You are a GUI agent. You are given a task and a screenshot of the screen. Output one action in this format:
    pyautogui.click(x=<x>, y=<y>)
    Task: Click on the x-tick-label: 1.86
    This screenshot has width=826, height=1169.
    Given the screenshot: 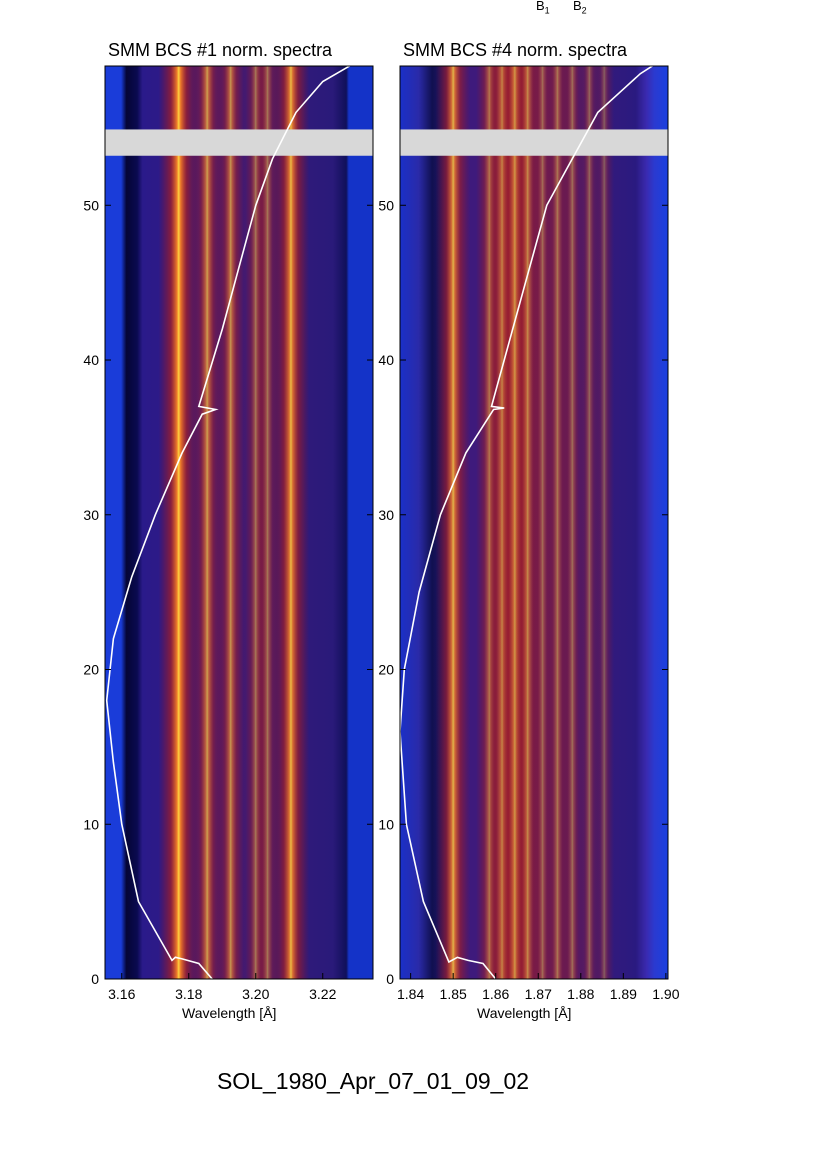 What is the action you would take?
    pyautogui.click(x=495, y=994)
    